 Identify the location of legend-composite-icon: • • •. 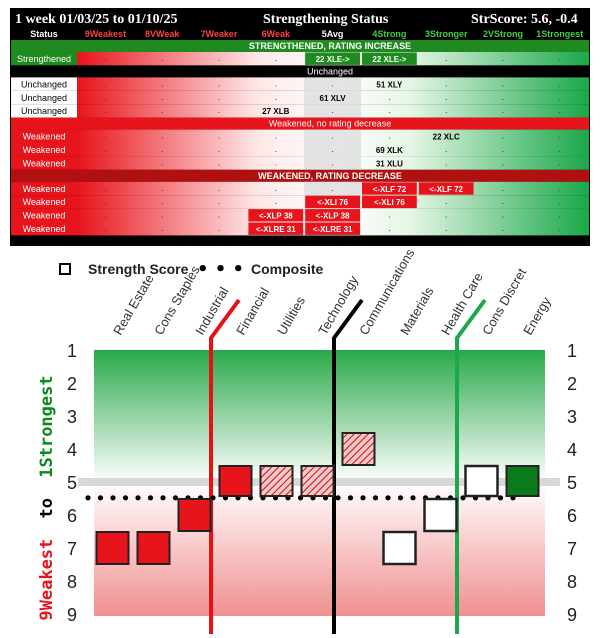
(220, 269).